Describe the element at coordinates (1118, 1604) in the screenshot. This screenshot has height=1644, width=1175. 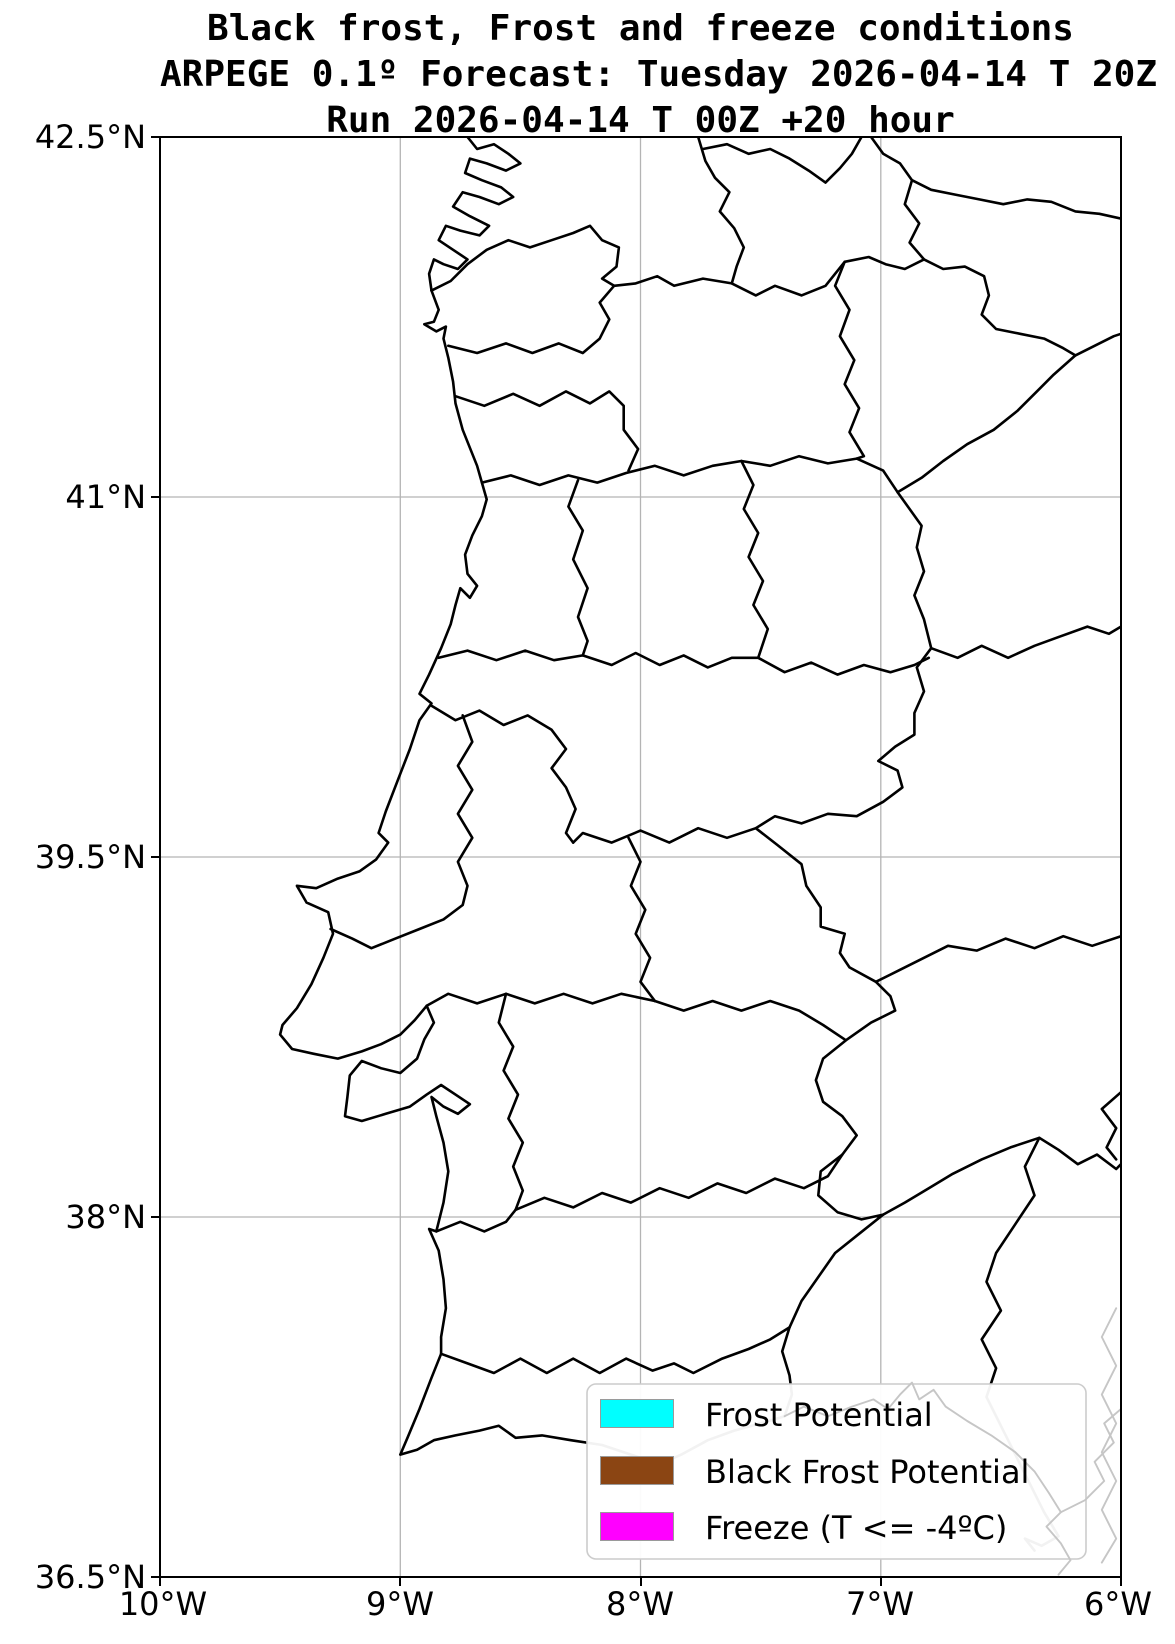
I see `xtick-6w: 6°W` at that location.